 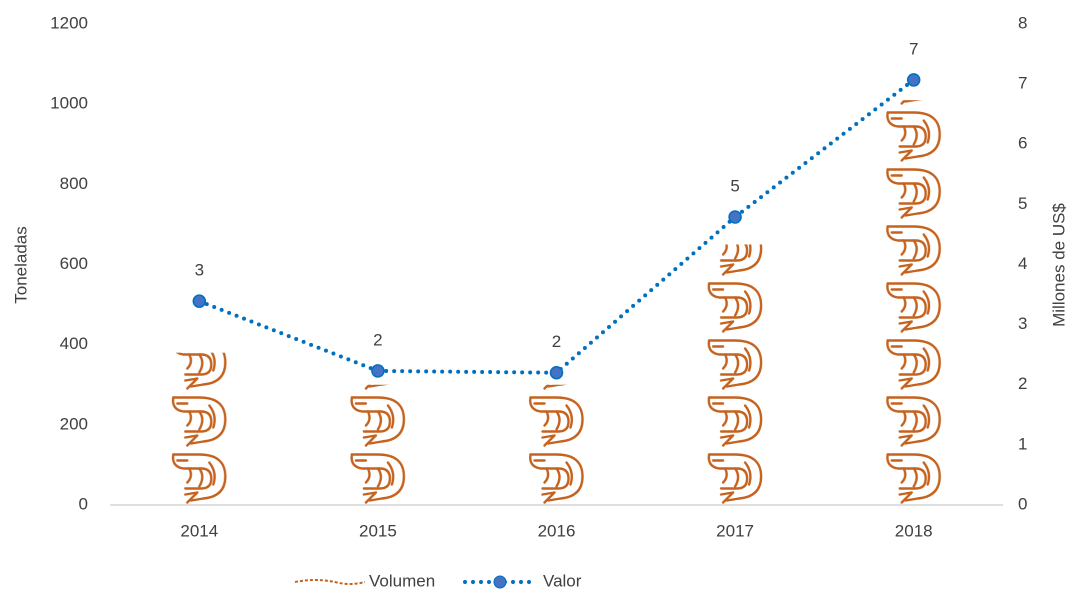 I want to click on x-tick-label: 2014, so click(x=199, y=530).